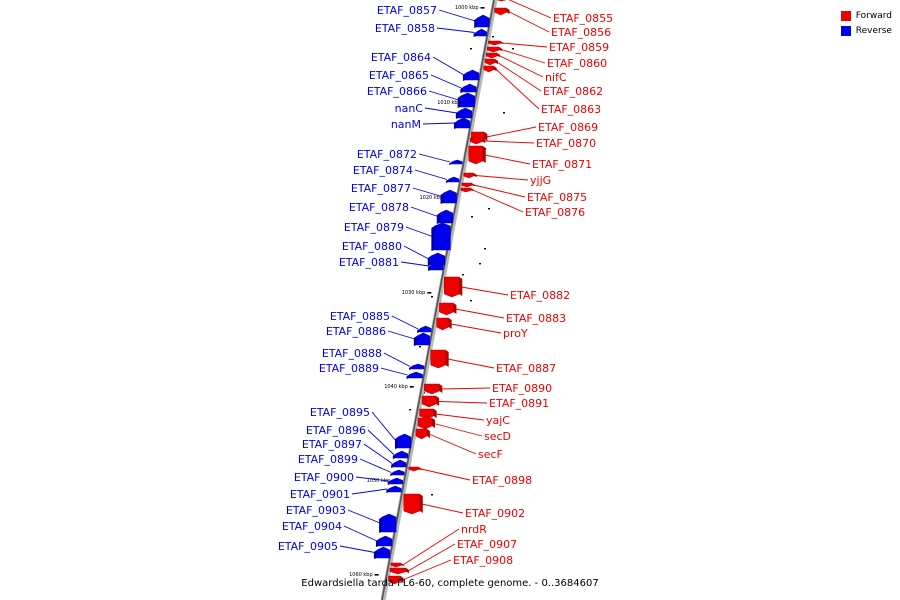 The image size is (900, 600). I want to click on gene-label-etaf-0864: ETAF_0864, so click(401, 57).